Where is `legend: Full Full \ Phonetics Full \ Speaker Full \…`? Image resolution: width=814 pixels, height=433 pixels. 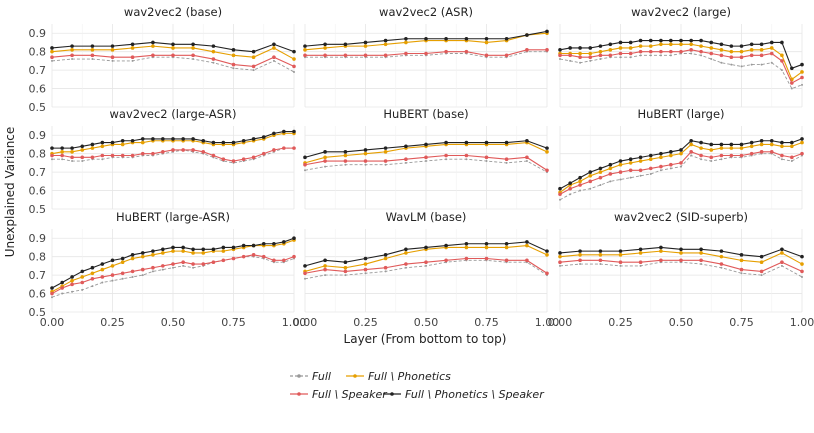
legend: Full Full \ Phonetics Full \ Speaker Full \… is located at coordinates (417, 385).